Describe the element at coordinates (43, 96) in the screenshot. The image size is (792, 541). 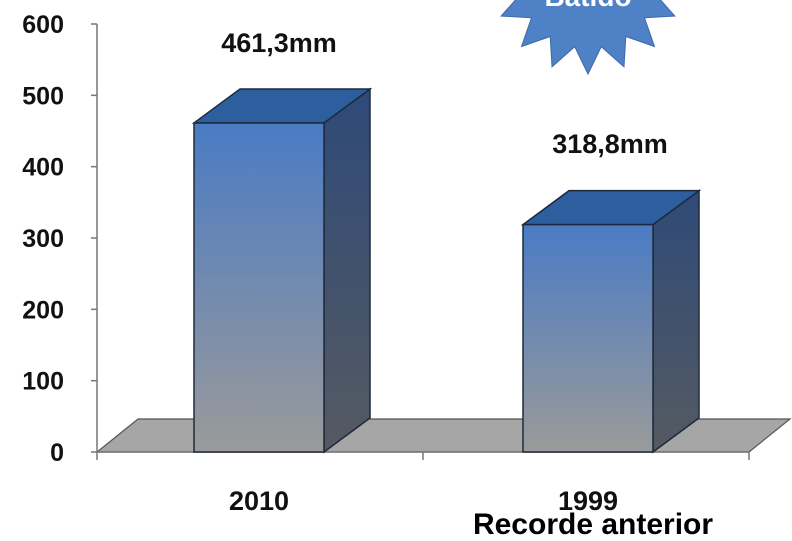
I see `y-tick-label: 500` at that location.